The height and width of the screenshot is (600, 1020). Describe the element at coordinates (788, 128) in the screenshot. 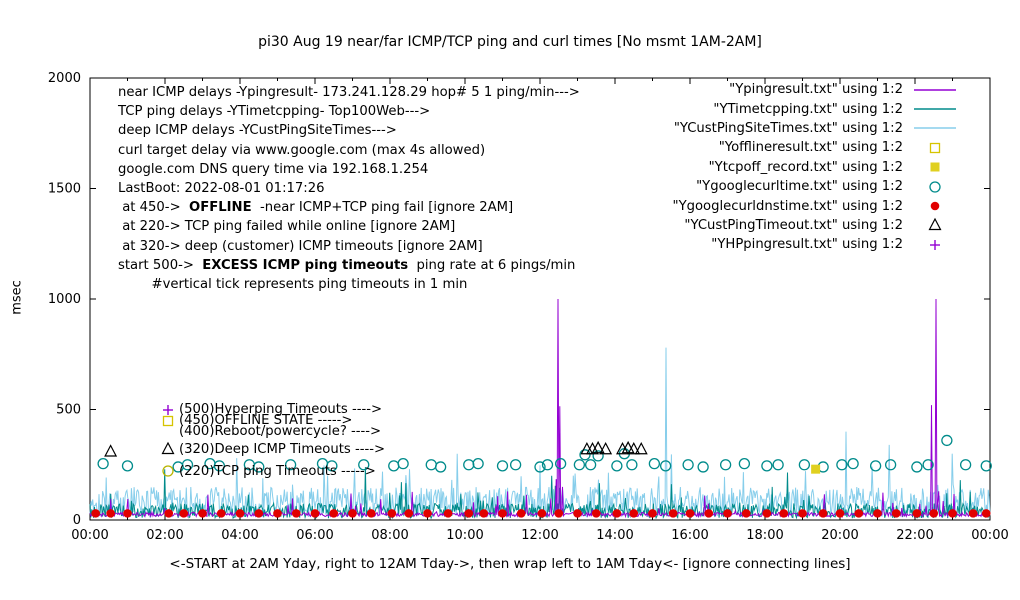

I see `legend-label: "YCustPingSiteTimes.txt" using 1:2` at that location.